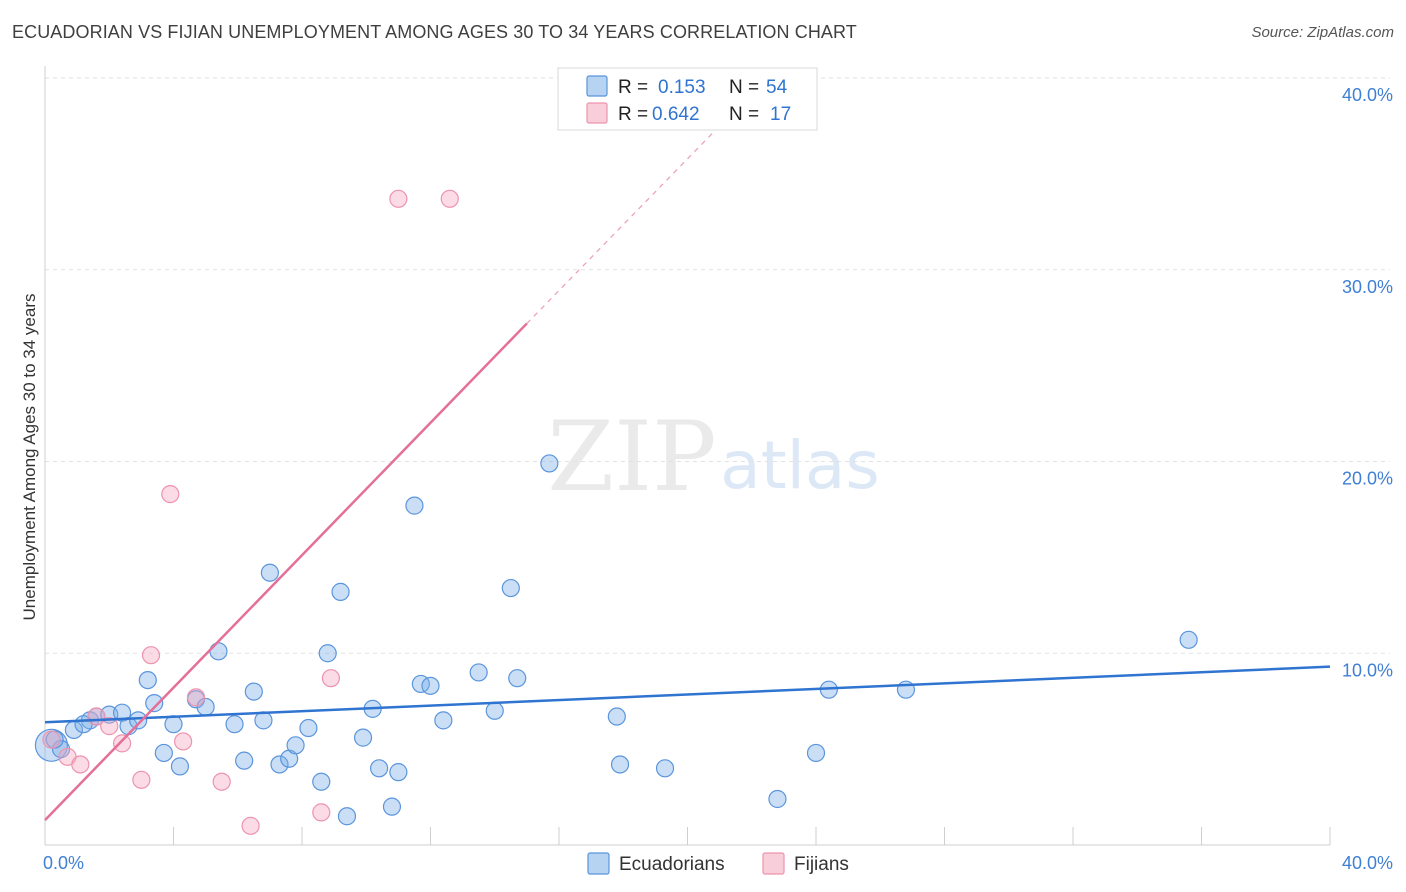  What do you see at coordinates (1367, 287) in the screenshot?
I see `y-tick-label-2: 30.0%` at bounding box center [1367, 287].